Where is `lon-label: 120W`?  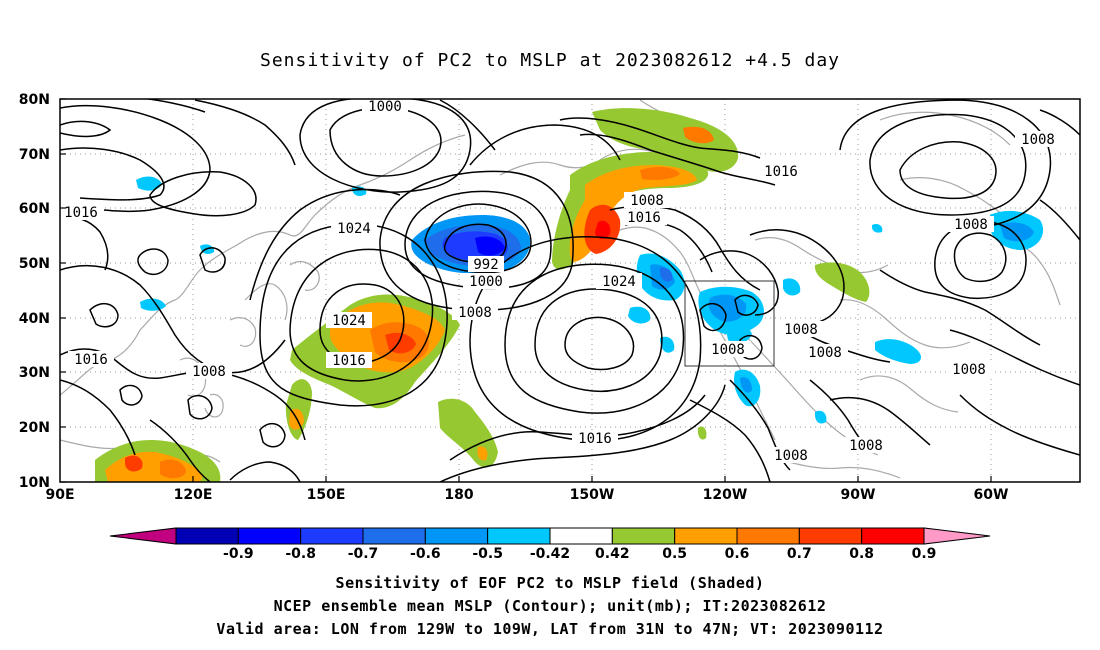 lon-label: 120W is located at coordinates (725, 495).